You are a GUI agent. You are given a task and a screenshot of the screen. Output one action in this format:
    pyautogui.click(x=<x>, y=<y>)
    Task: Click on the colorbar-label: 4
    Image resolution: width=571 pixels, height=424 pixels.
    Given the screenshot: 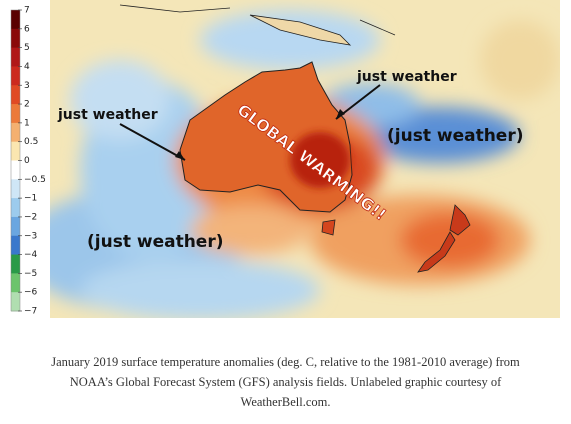 What is the action you would take?
    pyautogui.click(x=27, y=67)
    